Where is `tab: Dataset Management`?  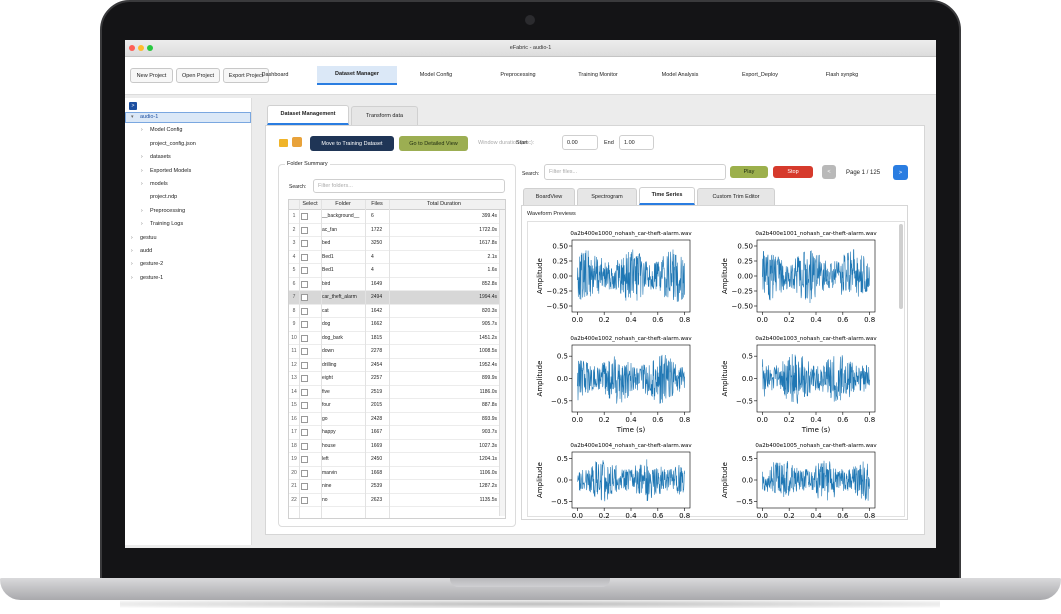 tab: Dataset Management is located at coordinates (308, 115).